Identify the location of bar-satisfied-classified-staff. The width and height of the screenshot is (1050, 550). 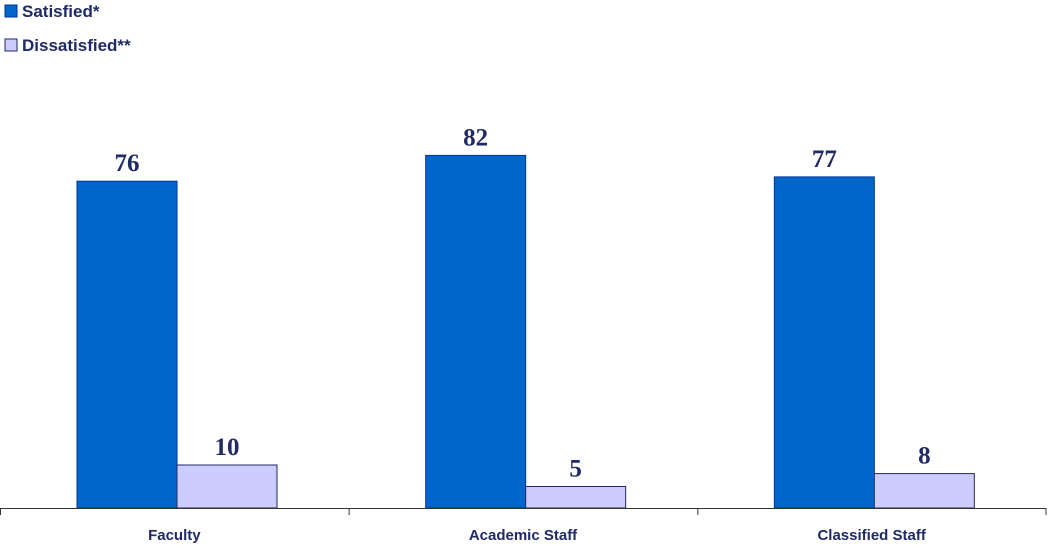
(824, 342).